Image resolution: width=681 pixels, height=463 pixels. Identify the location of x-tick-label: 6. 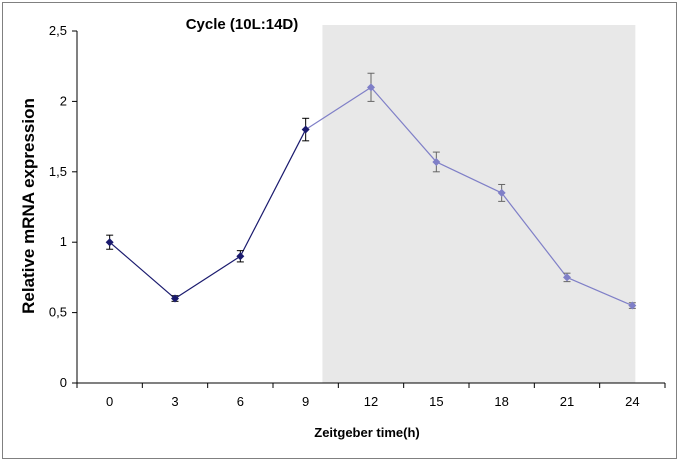
(240, 401).